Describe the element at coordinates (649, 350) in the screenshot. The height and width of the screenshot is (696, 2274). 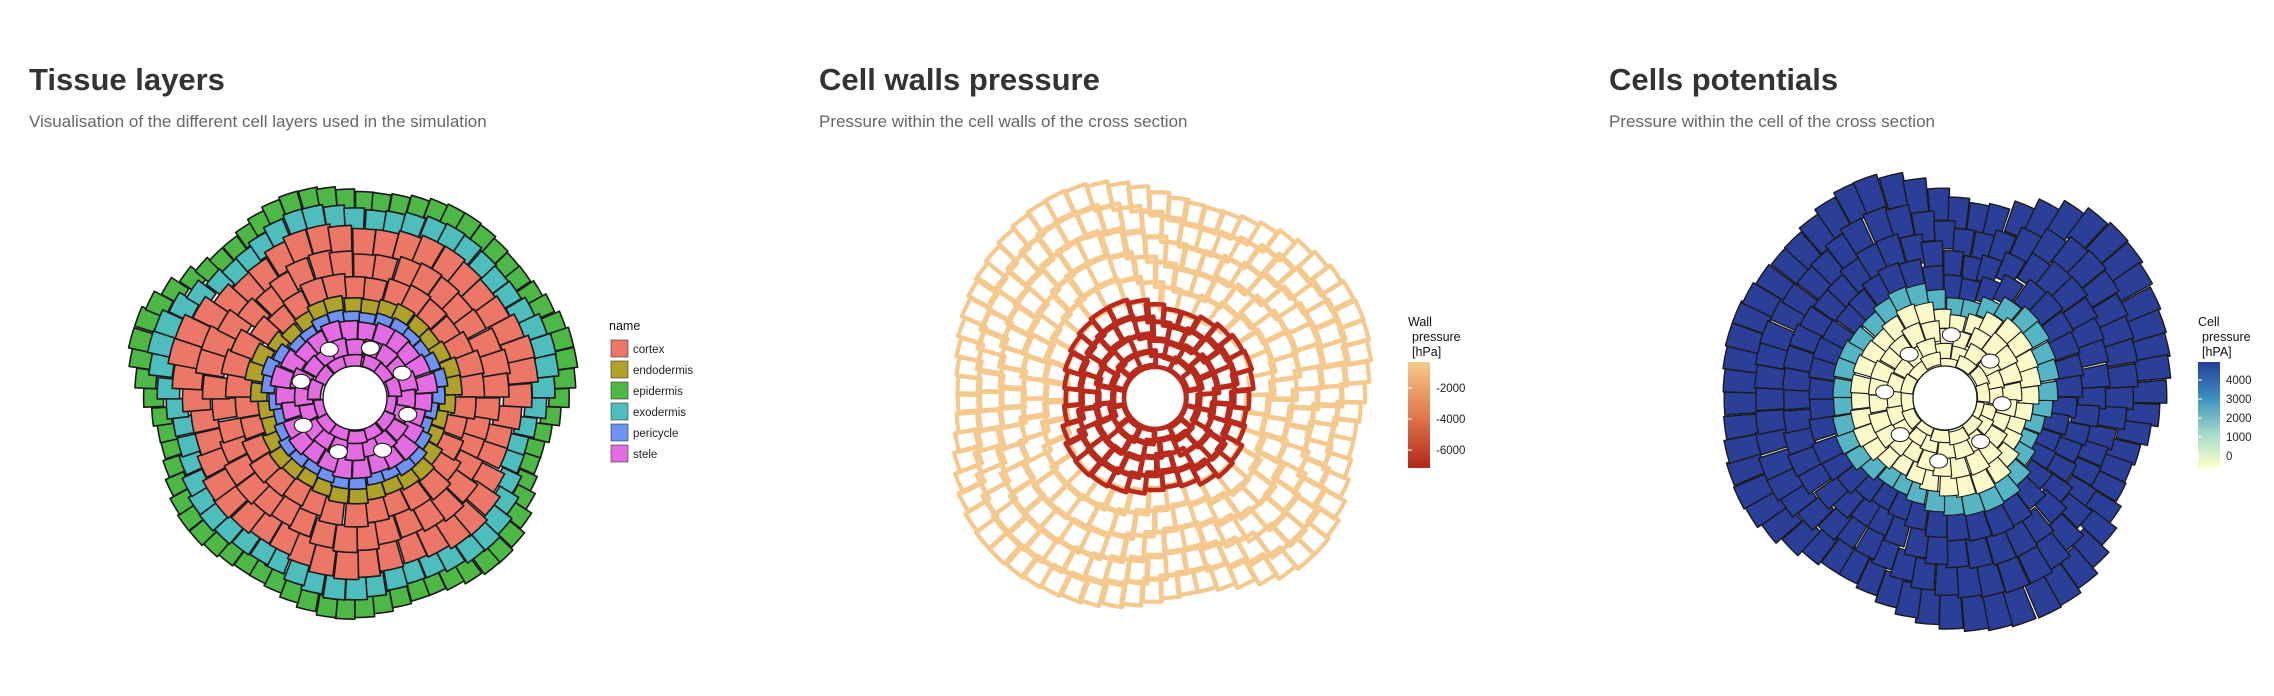
I see `legend-label-cortex: cortex` at that location.